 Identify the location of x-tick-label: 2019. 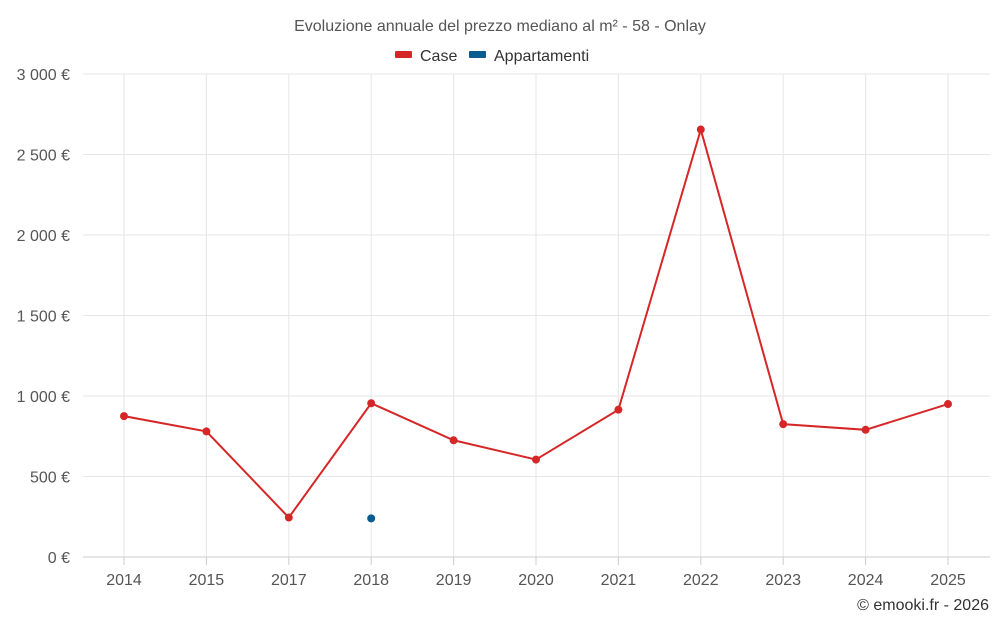
(454, 580).